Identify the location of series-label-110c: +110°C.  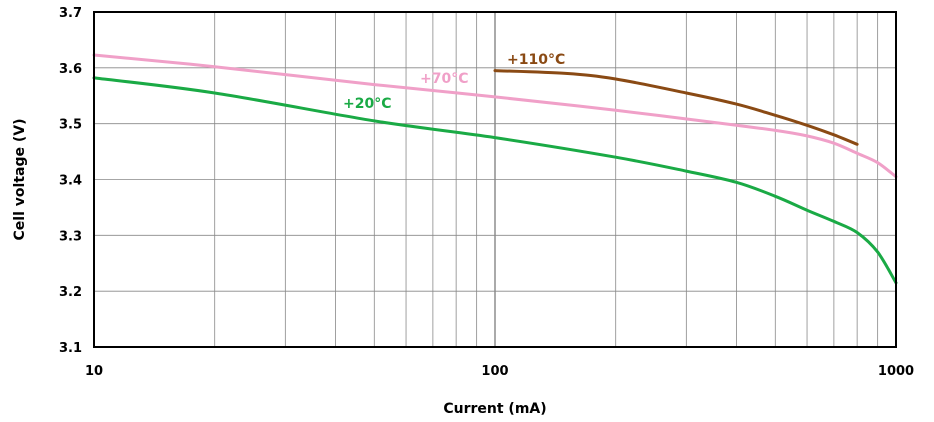
(536, 60).